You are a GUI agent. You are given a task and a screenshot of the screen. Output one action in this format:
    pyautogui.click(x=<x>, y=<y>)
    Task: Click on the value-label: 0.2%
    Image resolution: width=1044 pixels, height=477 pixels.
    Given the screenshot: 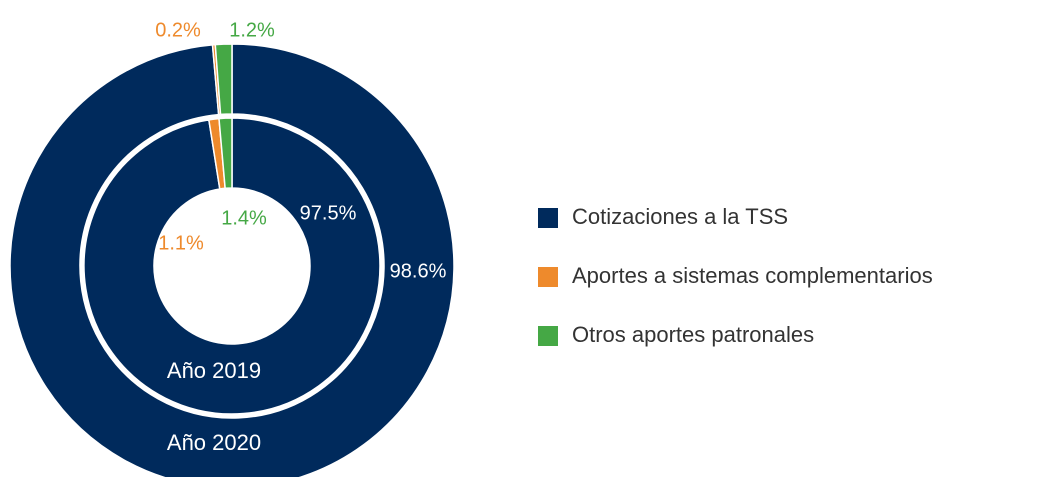 What is the action you would take?
    pyautogui.click(x=178, y=30)
    